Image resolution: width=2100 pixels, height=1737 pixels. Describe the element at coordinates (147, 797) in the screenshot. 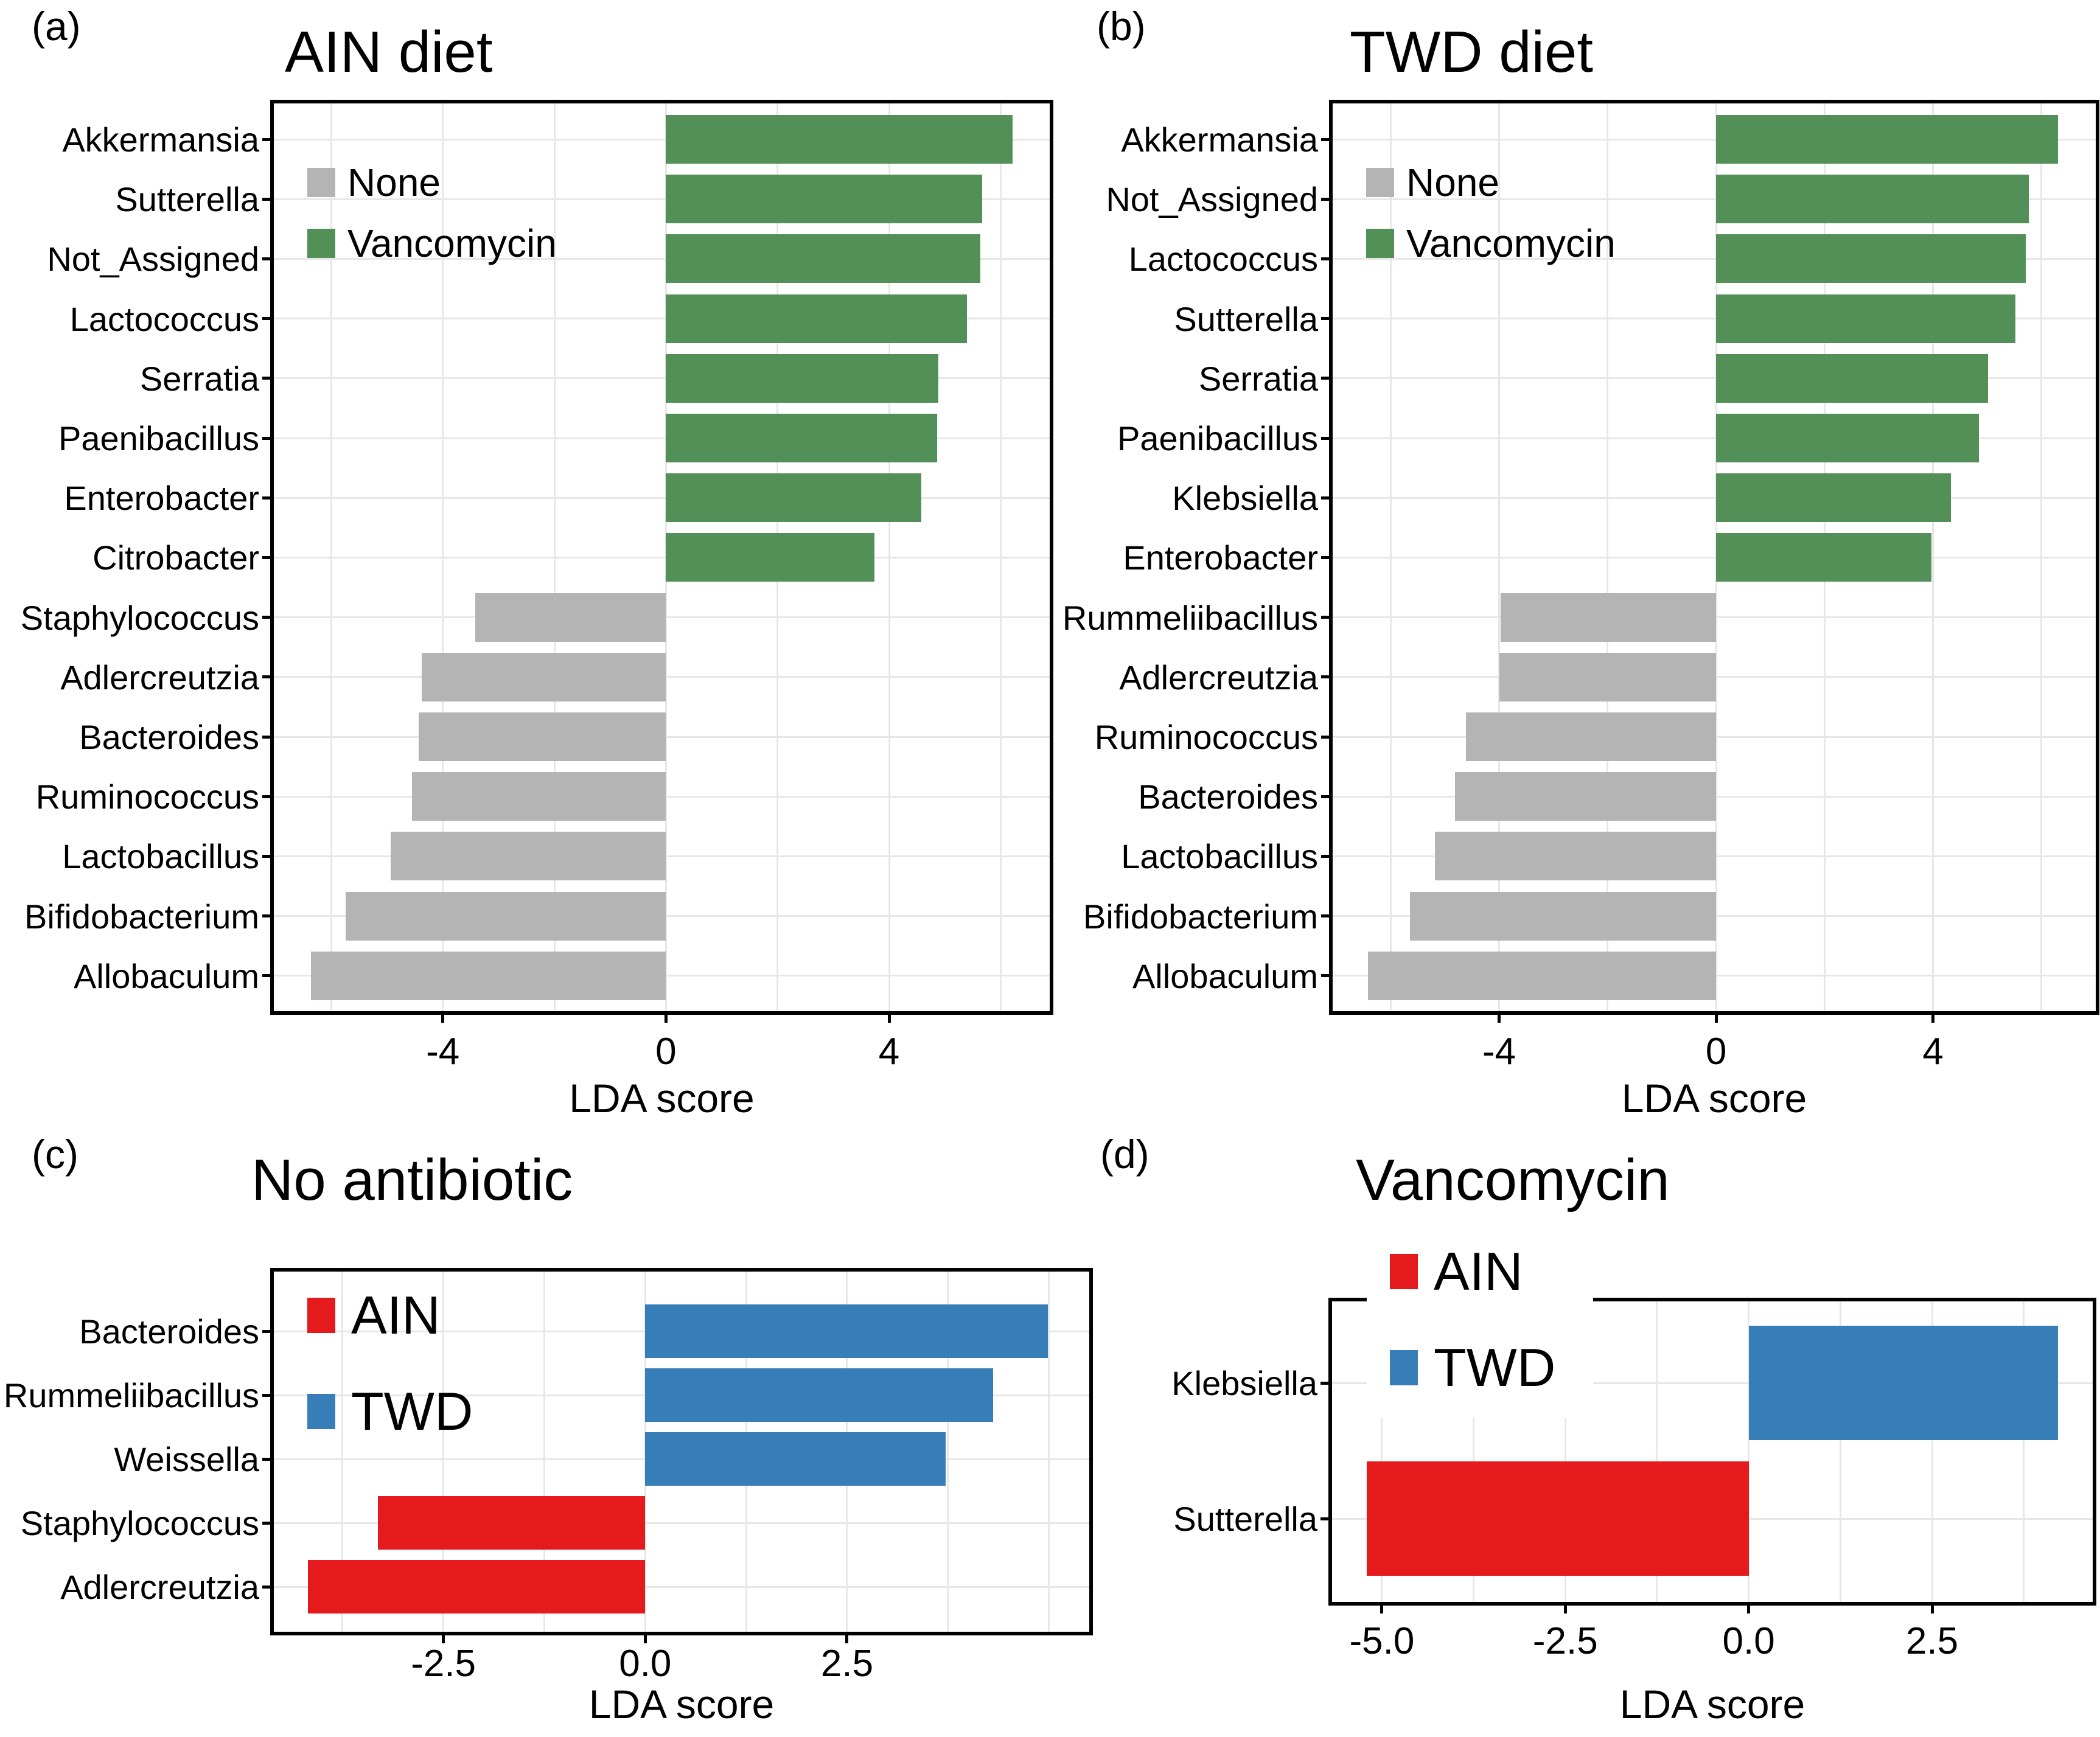

I see `y-axis-label: Ruminococcus` at that location.